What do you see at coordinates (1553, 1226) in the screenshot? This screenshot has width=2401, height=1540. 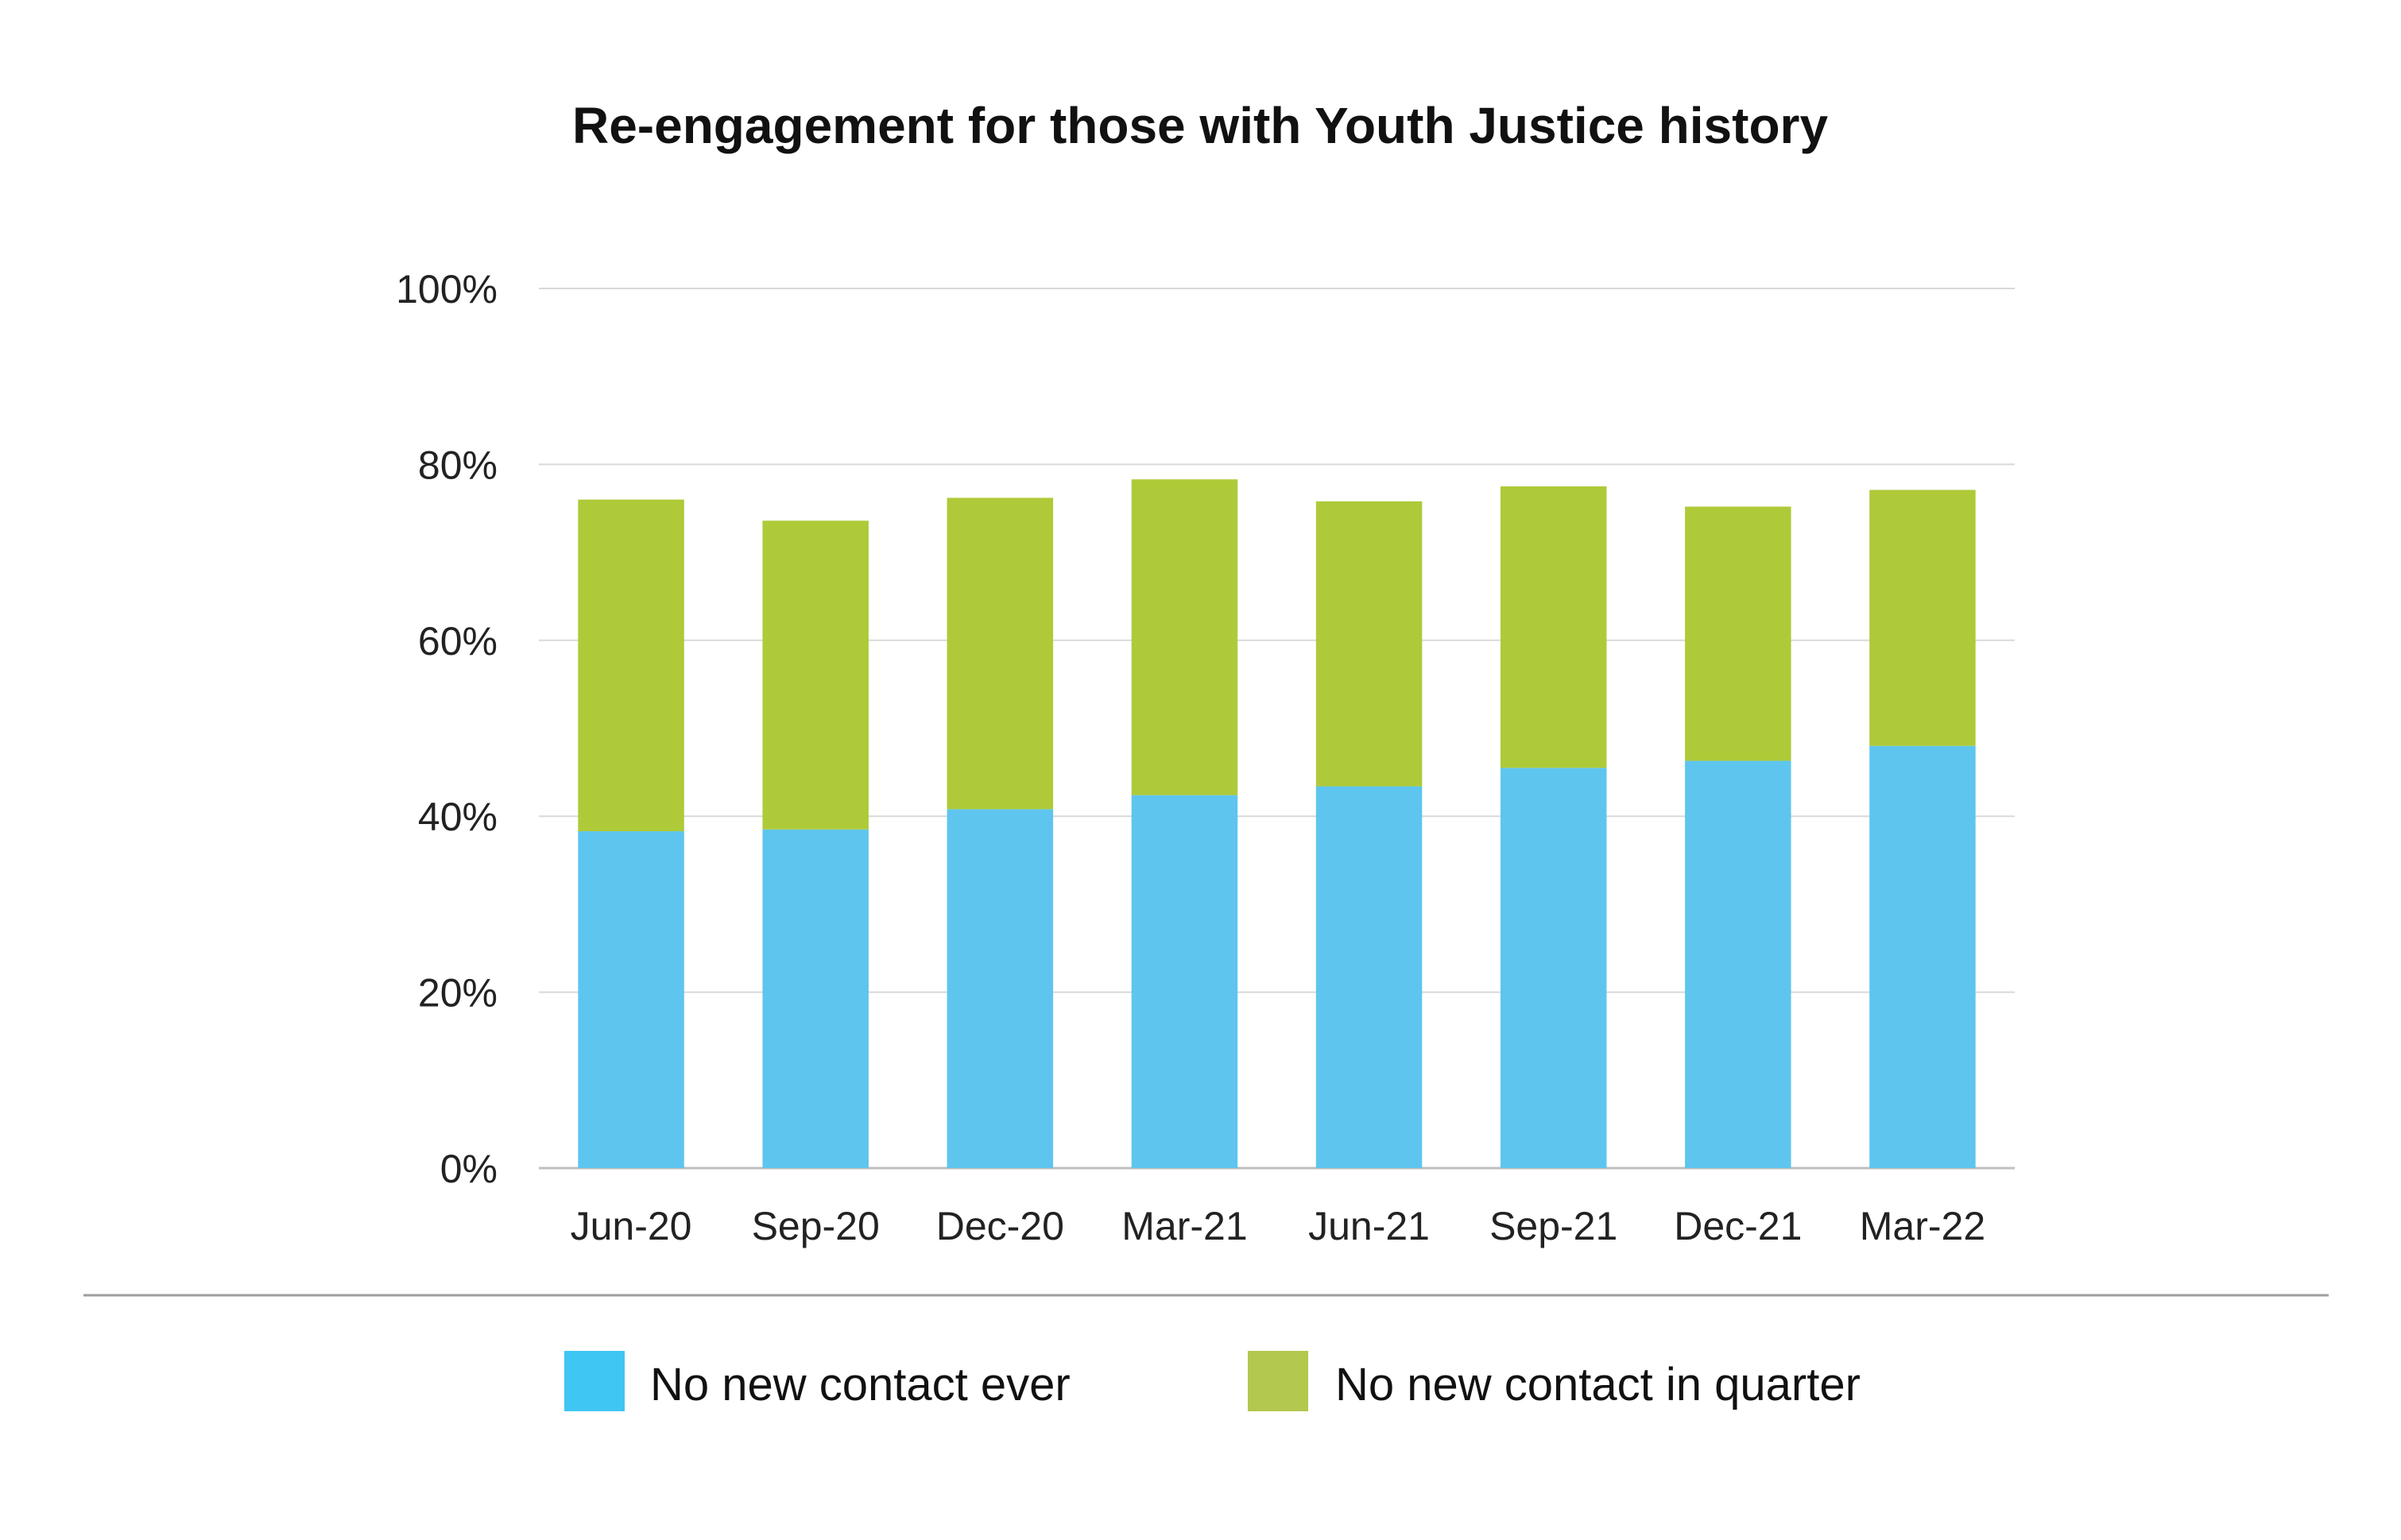 I see `x-tick-label: Sep-21` at bounding box center [1553, 1226].